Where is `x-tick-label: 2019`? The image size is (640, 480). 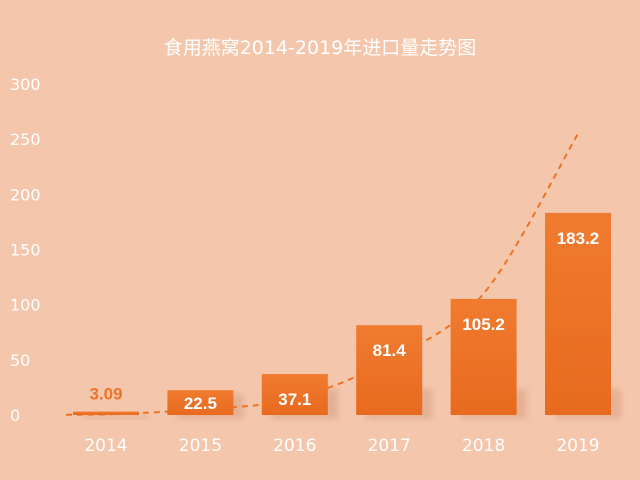
x-tick-label: 2019 is located at coordinates (577, 446).